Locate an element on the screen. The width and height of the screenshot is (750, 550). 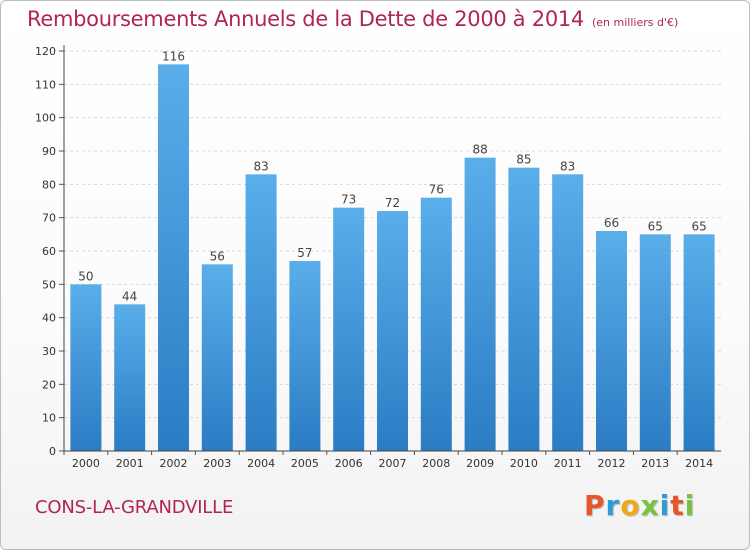
value-label-2000: 50 is located at coordinates (85, 276).